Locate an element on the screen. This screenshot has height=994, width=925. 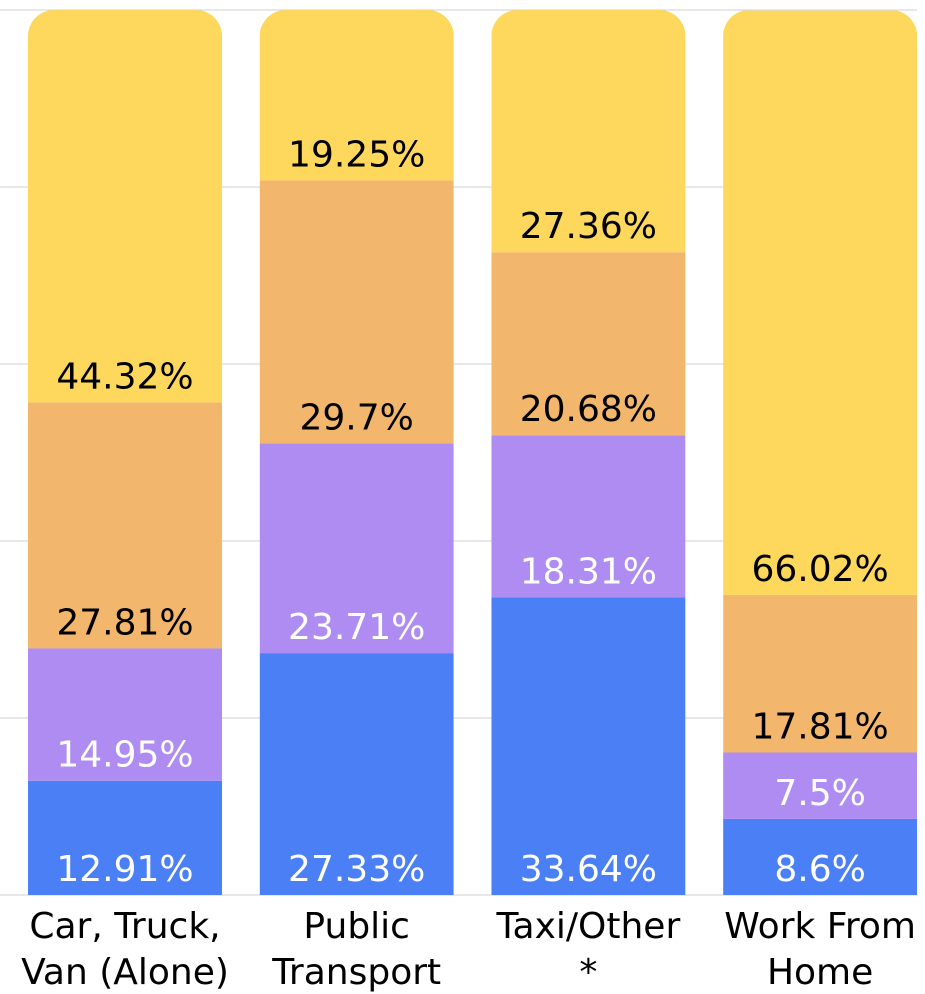
data-label: 29.7% is located at coordinates (357, 417).